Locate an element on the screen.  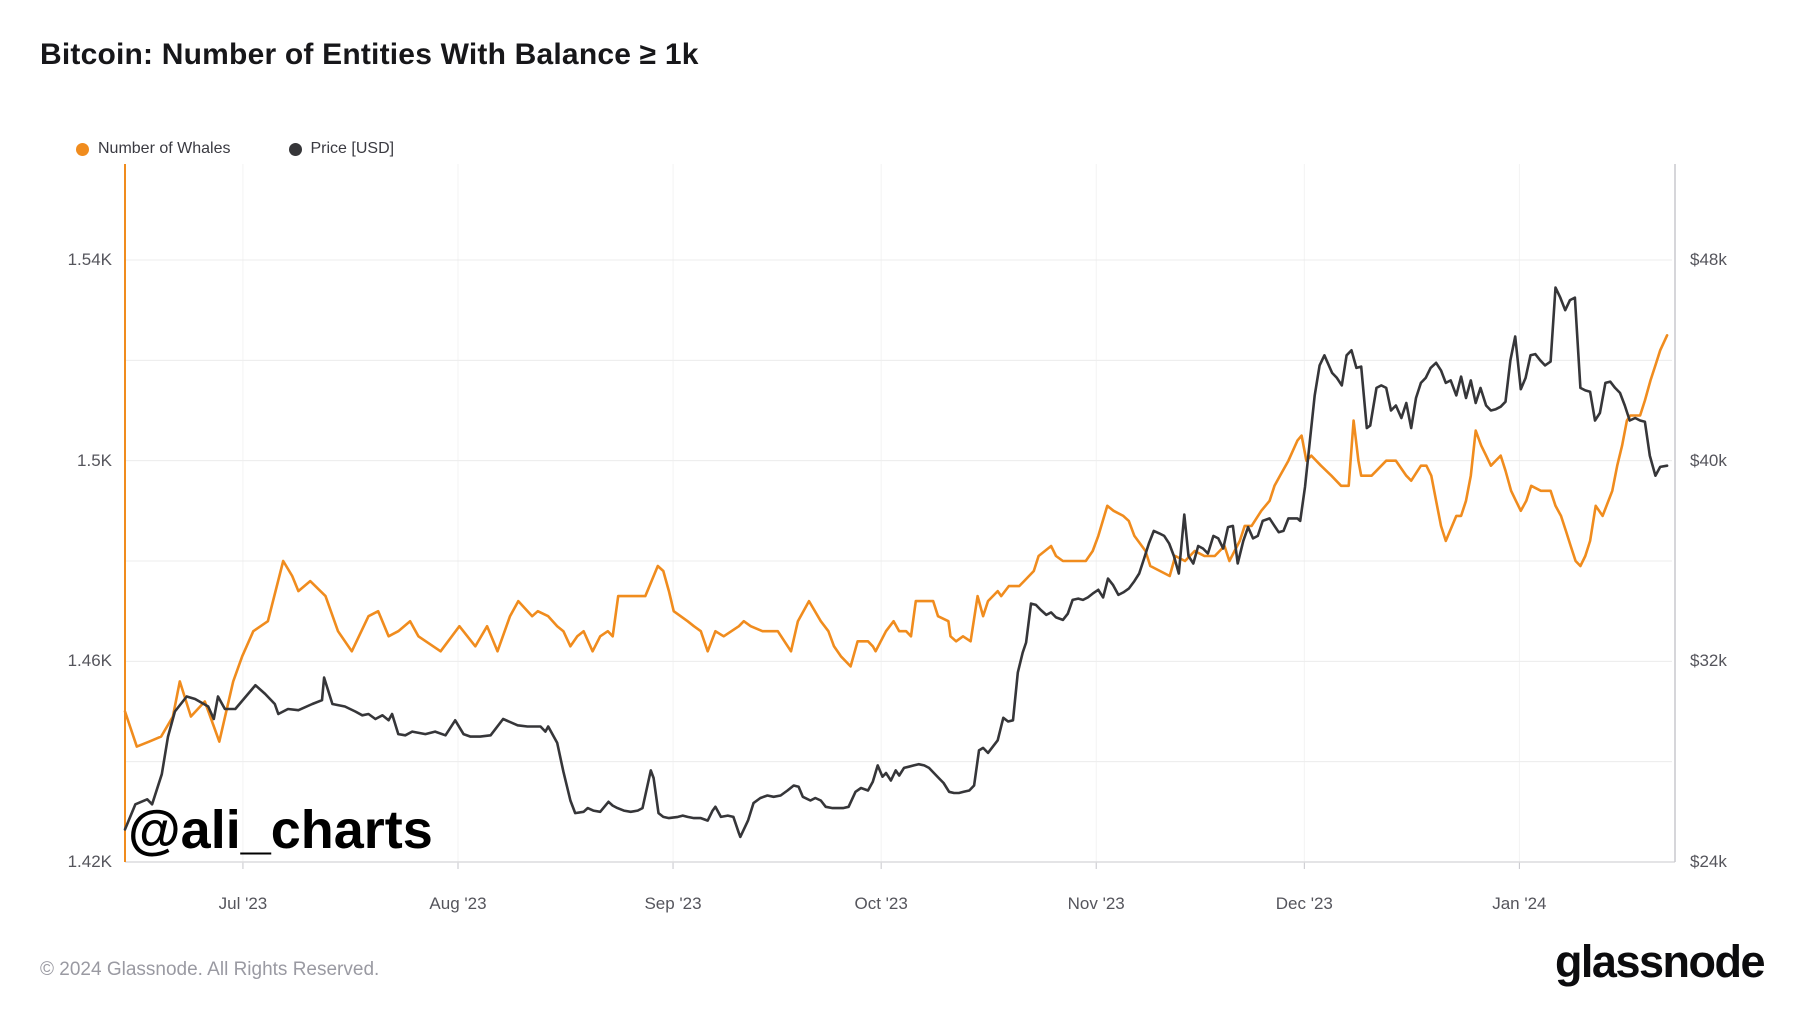
legend-item-price: Price [USD] is located at coordinates (341, 149).